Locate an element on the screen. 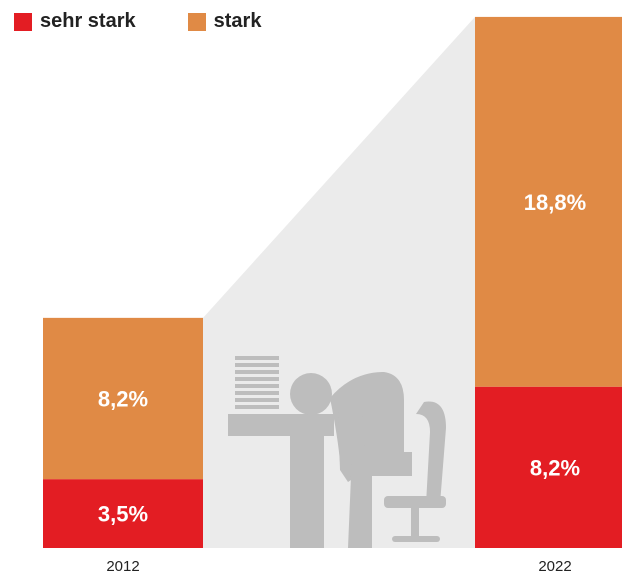  data-label-2012-stark: 8,2% is located at coordinates (123, 399).